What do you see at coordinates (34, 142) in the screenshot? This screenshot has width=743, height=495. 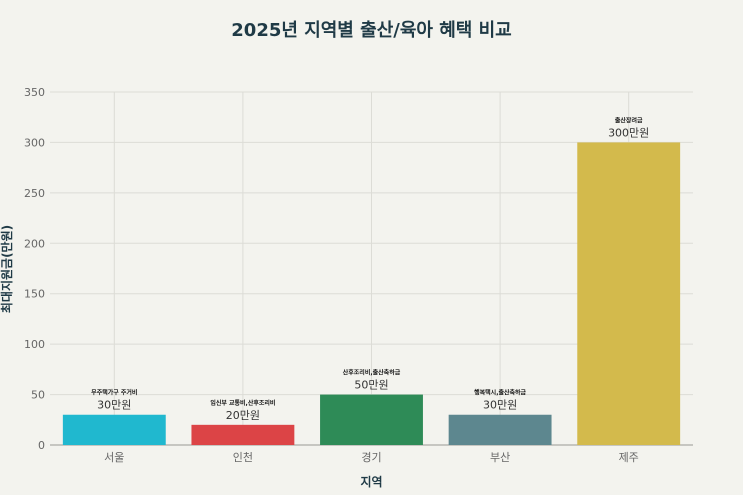 I see `y-tick-label: 300` at bounding box center [34, 142].